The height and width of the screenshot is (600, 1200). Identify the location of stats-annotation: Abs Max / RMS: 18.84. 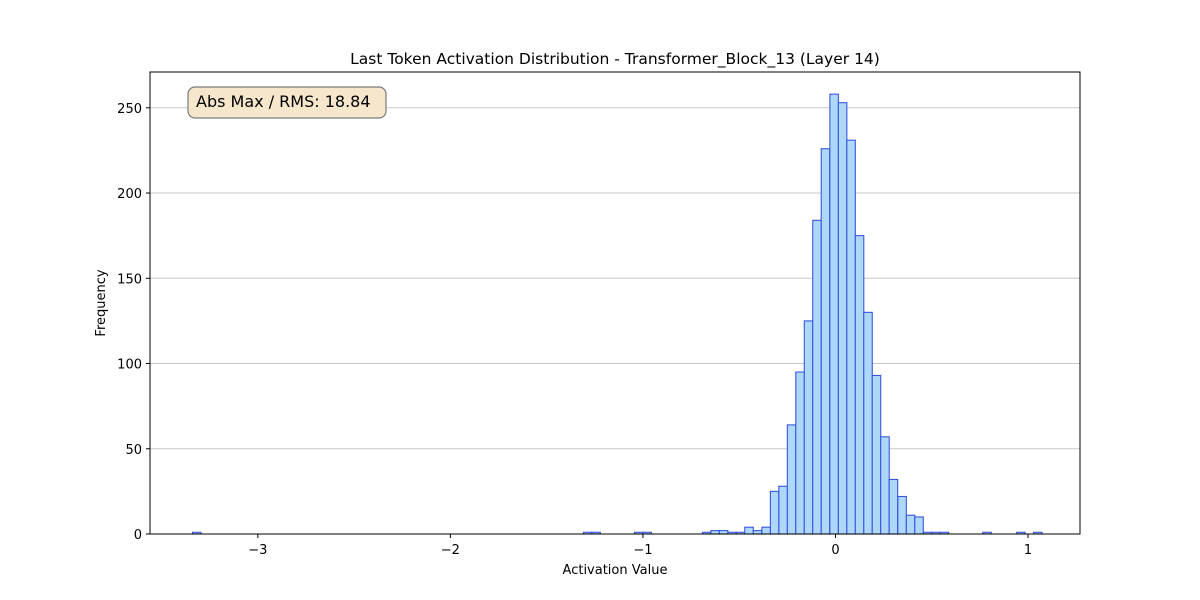
(287, 102).